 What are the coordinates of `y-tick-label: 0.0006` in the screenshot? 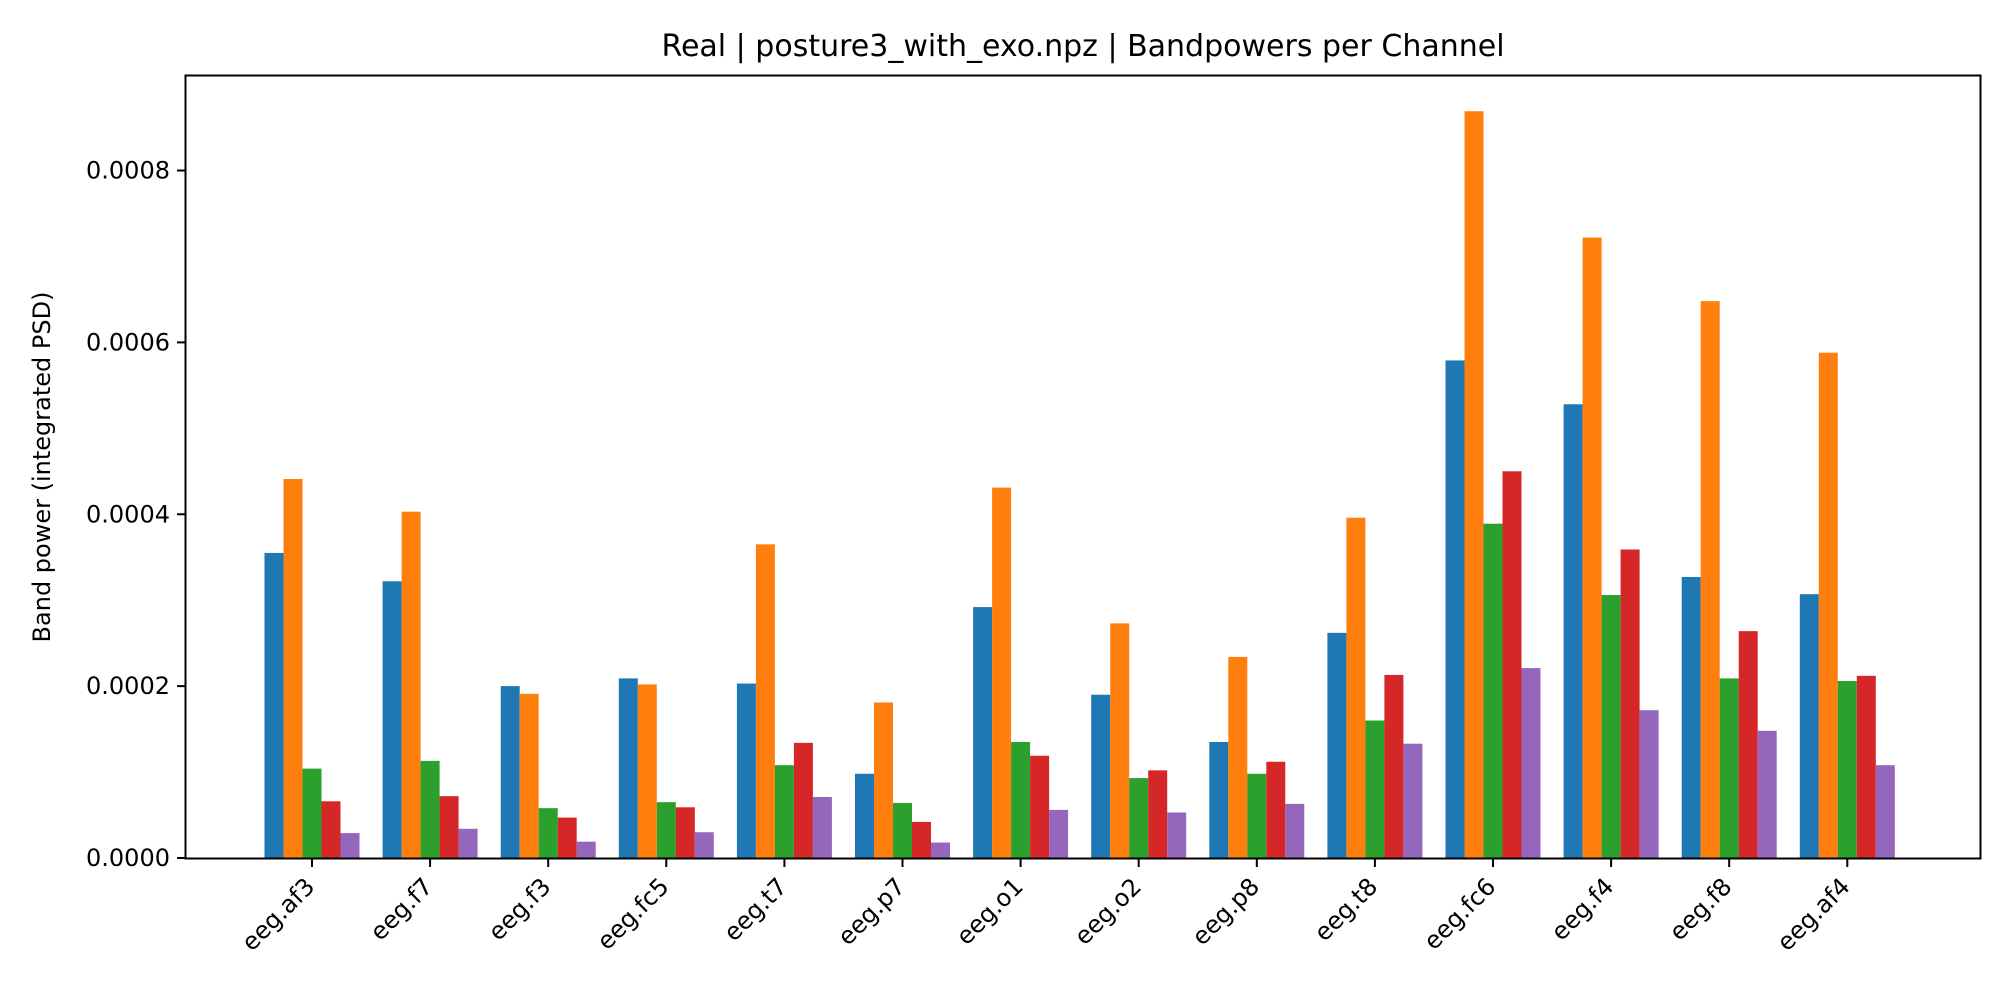 It's located at (128, 342).